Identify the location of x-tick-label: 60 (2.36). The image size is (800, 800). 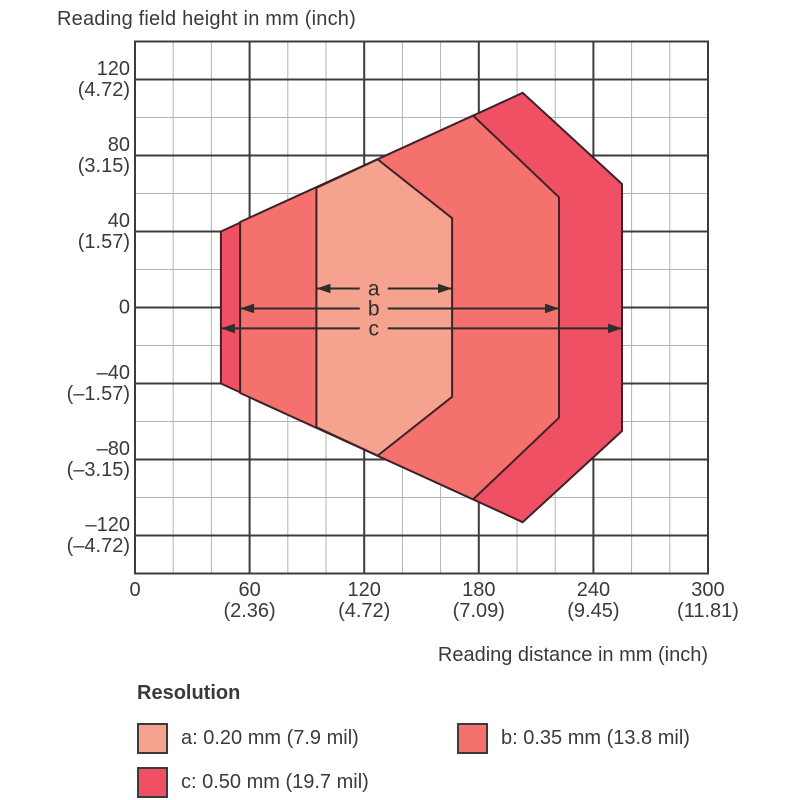
(249, 600).